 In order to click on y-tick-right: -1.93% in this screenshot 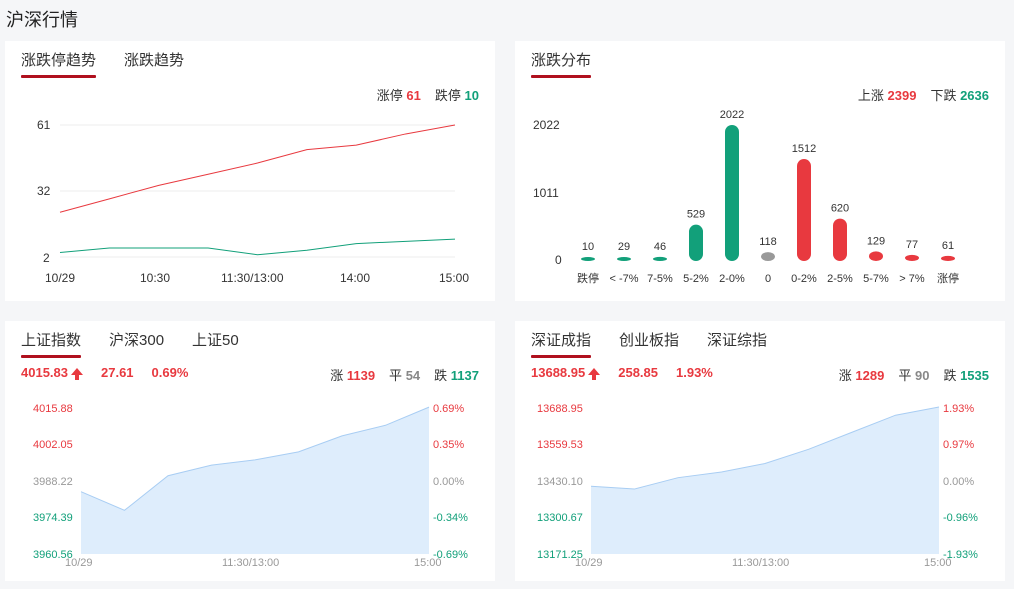, I will do `click(960, 555)`.